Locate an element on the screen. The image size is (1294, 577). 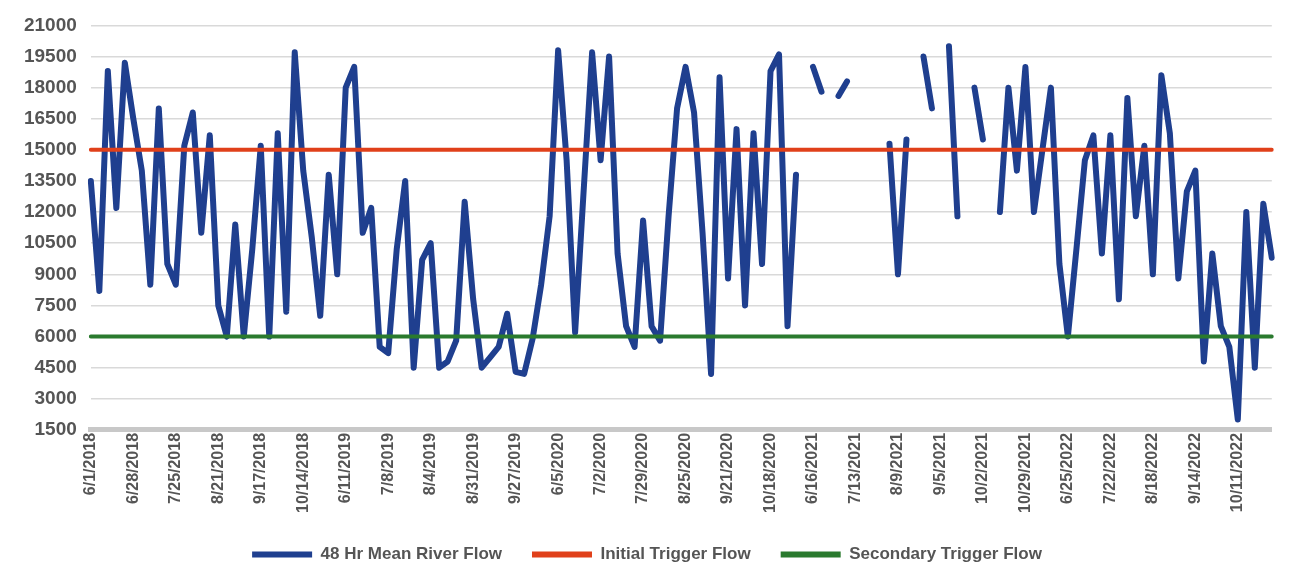
x-tick-label: 9/5/2021 is located at coordinates (939, 464).